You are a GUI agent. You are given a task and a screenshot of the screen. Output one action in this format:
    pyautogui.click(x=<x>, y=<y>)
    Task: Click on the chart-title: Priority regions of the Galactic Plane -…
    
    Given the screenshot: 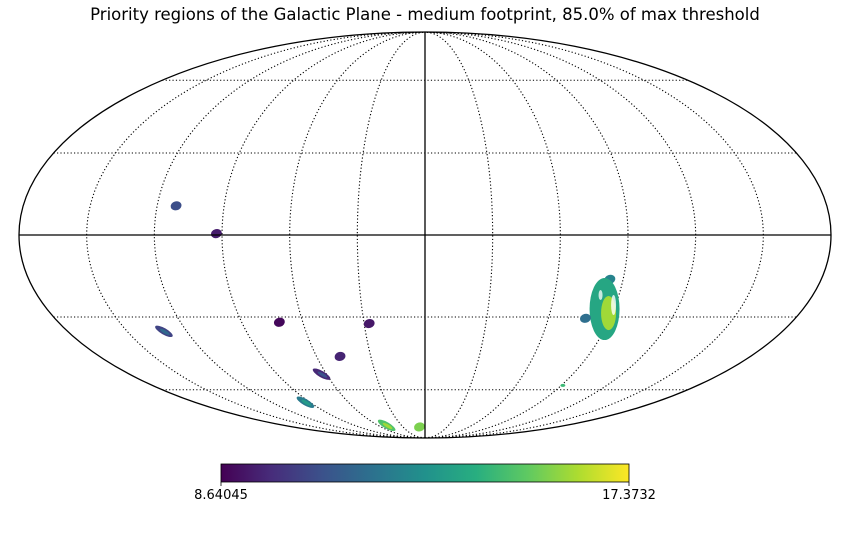 What is the action you would take?
    pyautogui.click(x=425, y=14)
    